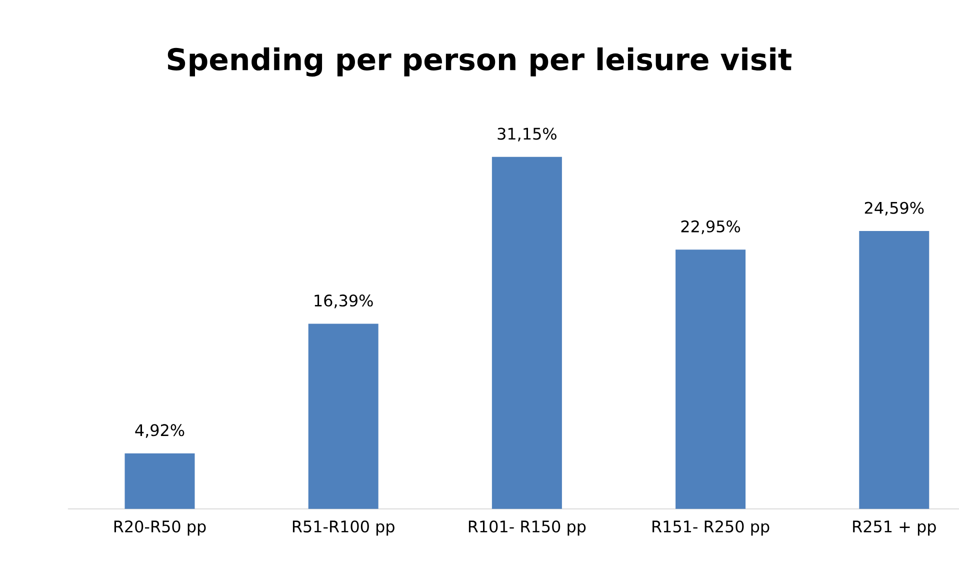 The width and height of the screenshot is (959, 579). What do you see at coordinates (894, 528) in the screenshot?
I see `x-tick-label: R251 + pp` at bounding box center [894, 528].